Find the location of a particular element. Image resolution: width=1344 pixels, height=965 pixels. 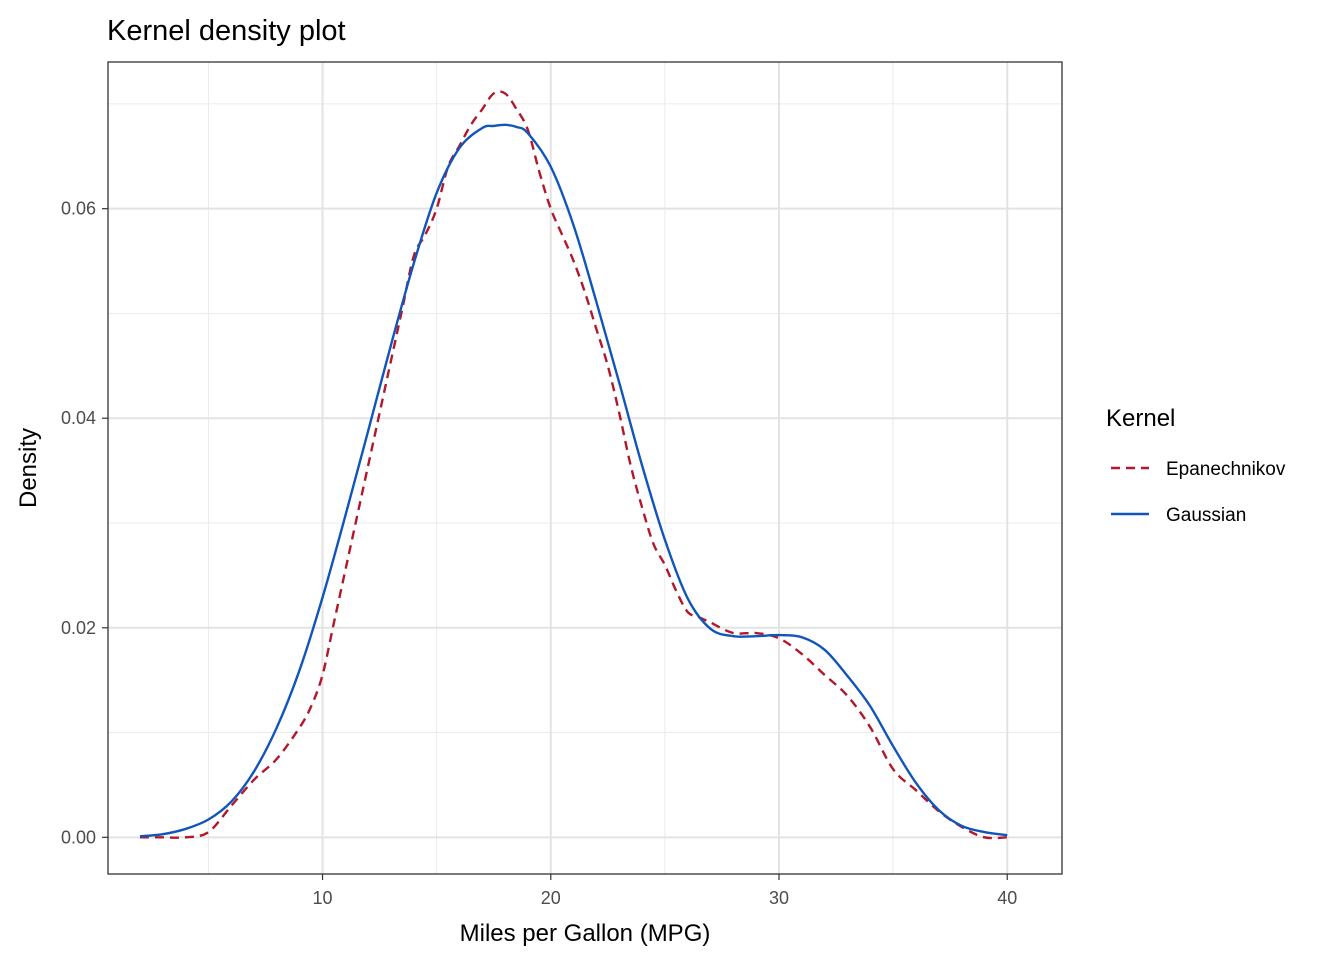

legend-title: Kernel is located at coordinates (1140, 418).